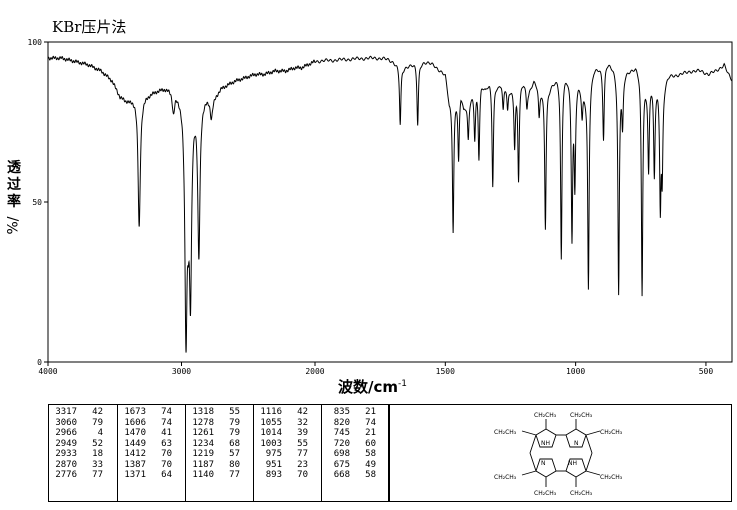 The height and width of the screenshot is (510, 737). Describe the element at coordinates (287, 423) in the screenshot. I see `peak-table-row: 1055 32` at that location.